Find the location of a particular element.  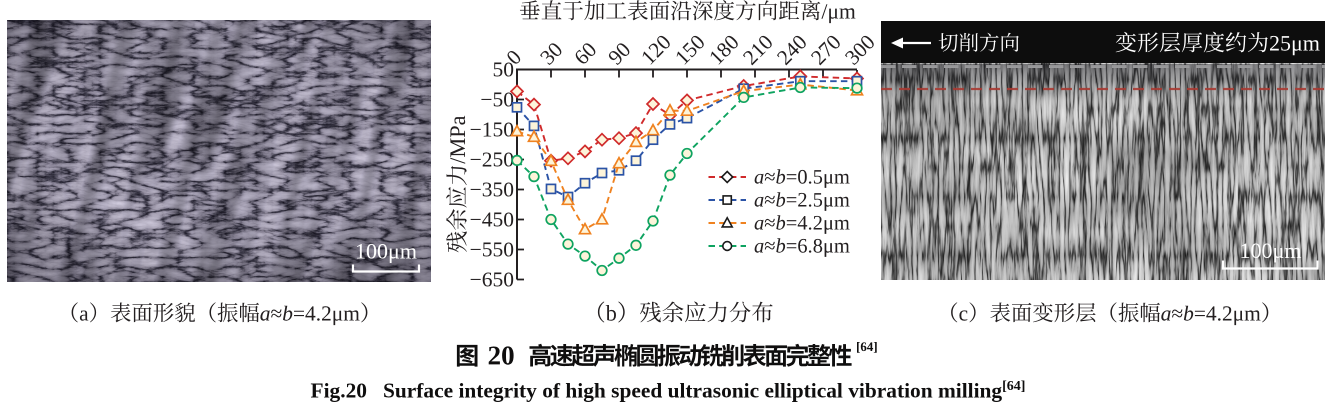

svg-text: −450 is located at coordinates (492, 220).